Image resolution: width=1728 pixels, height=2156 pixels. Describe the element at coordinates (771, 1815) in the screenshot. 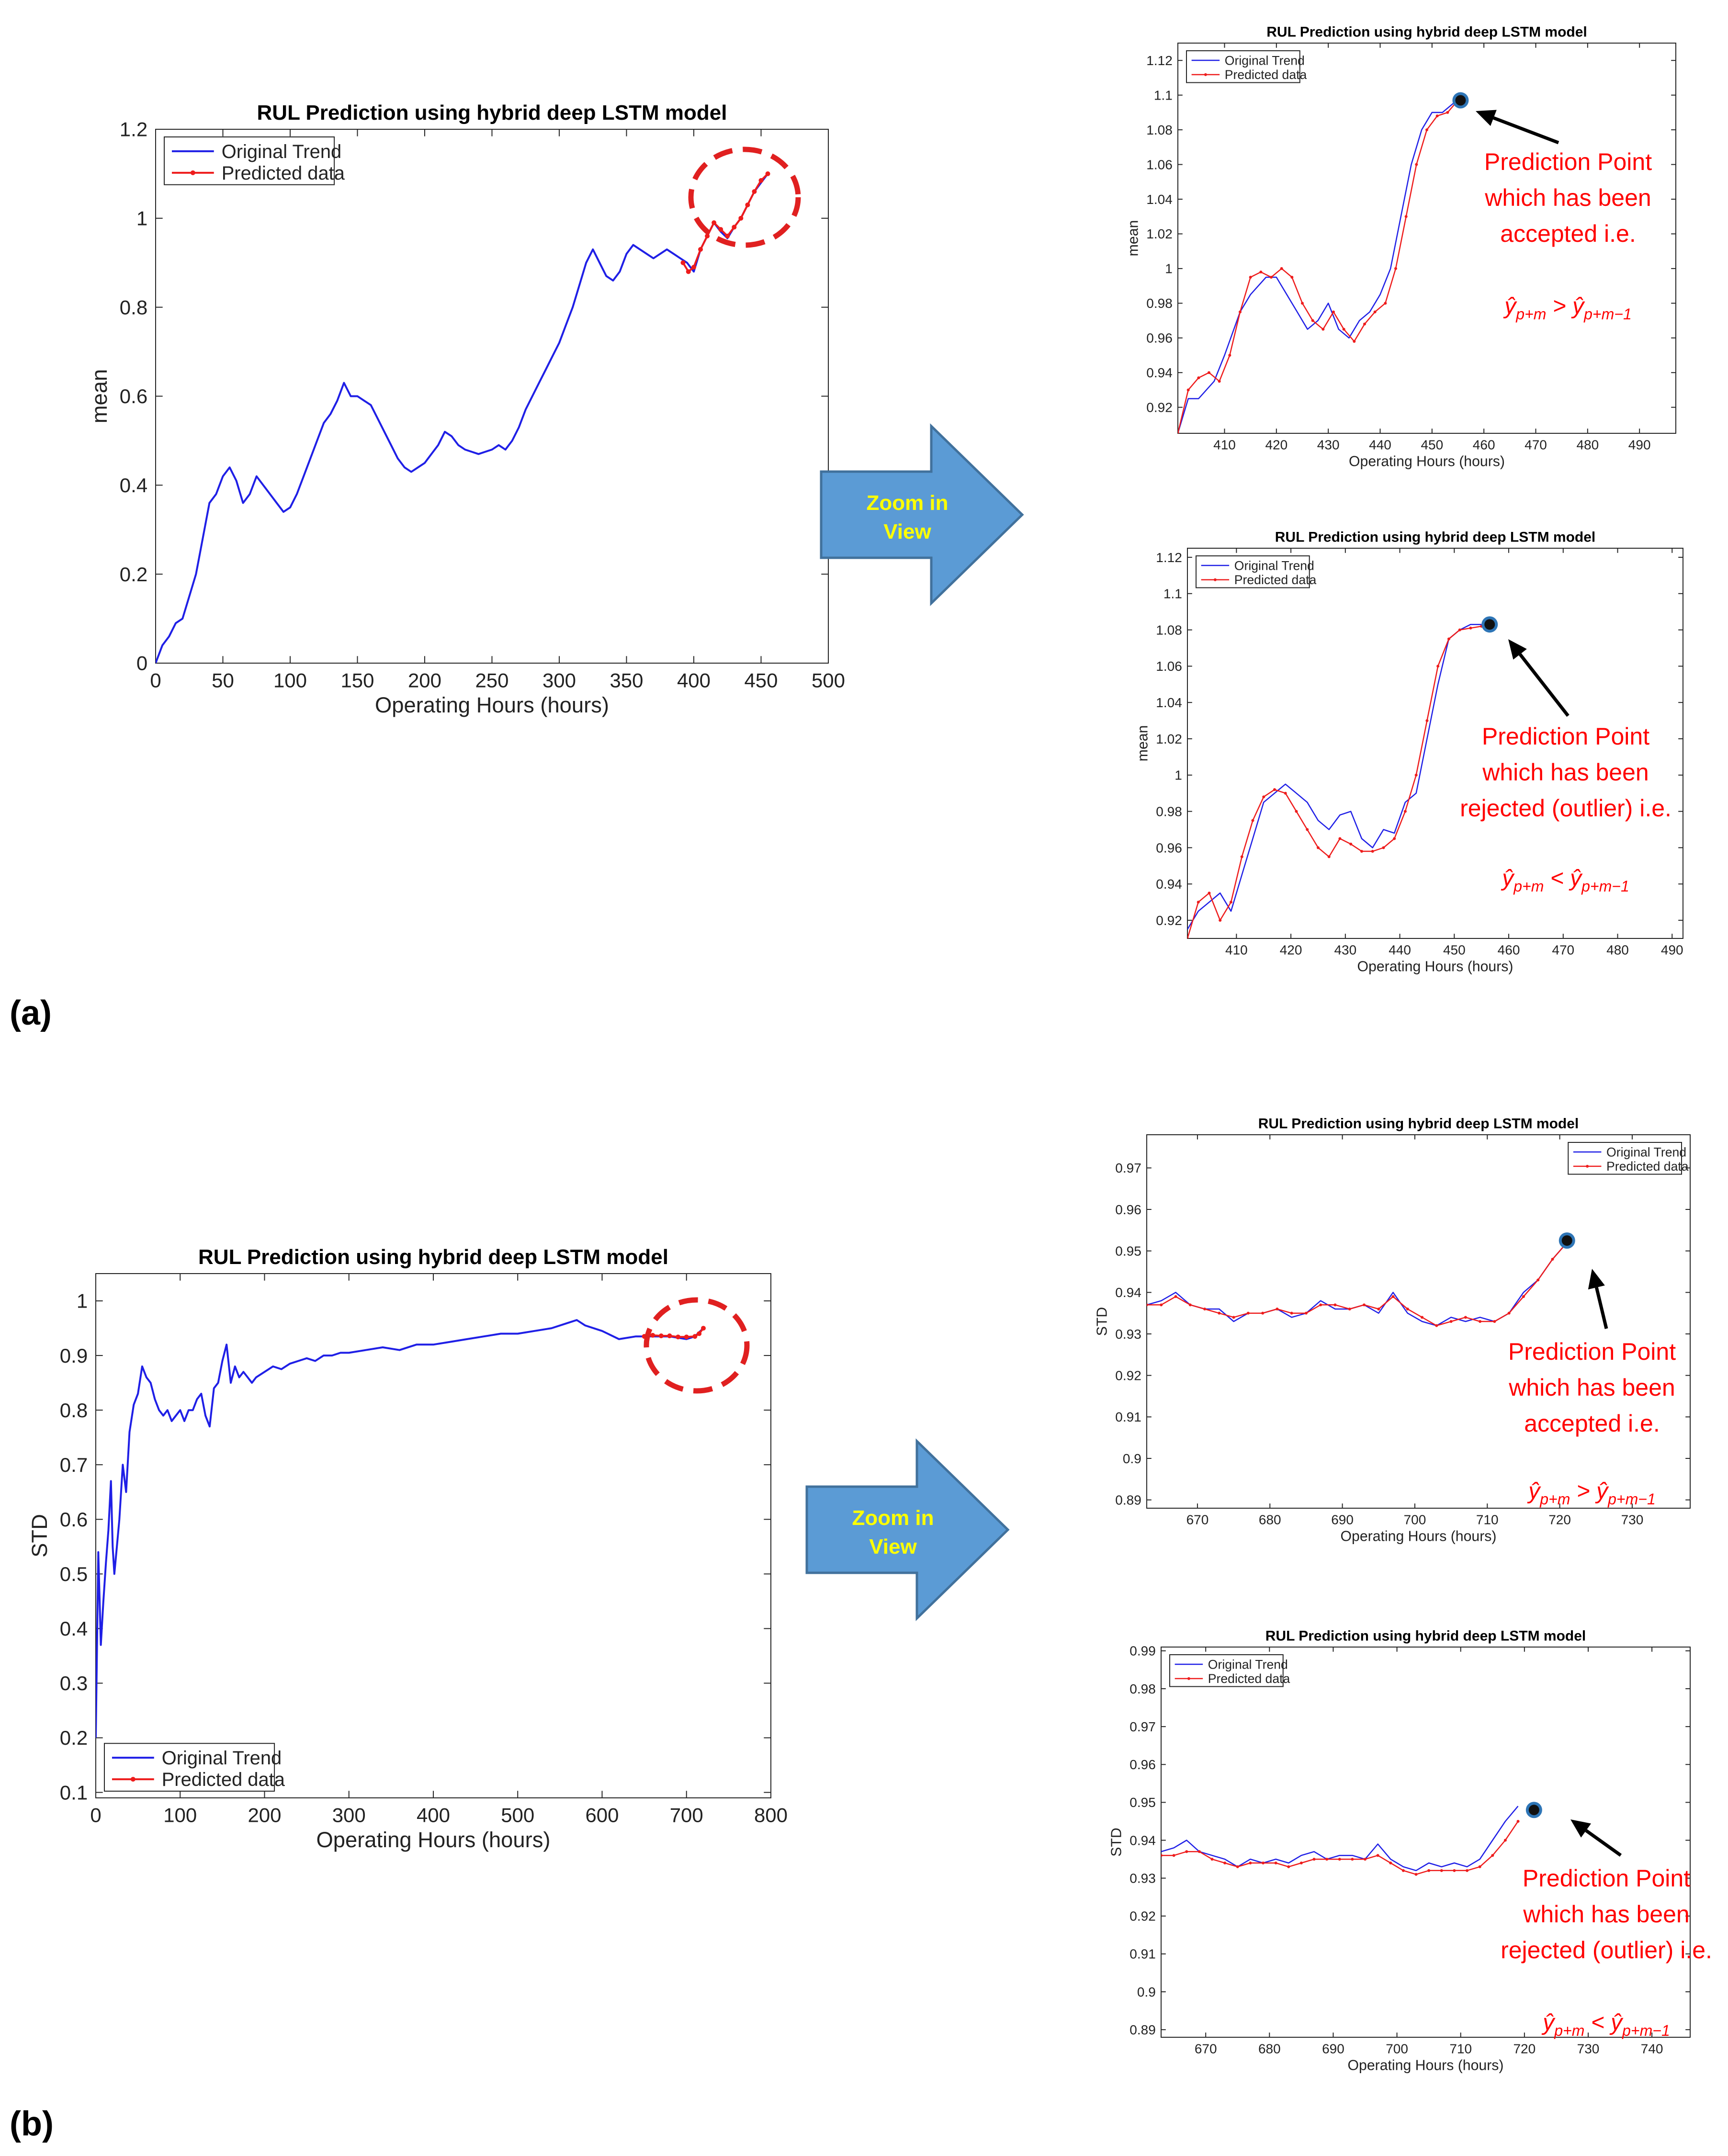

I see `x-tick-label: 800` at that location.